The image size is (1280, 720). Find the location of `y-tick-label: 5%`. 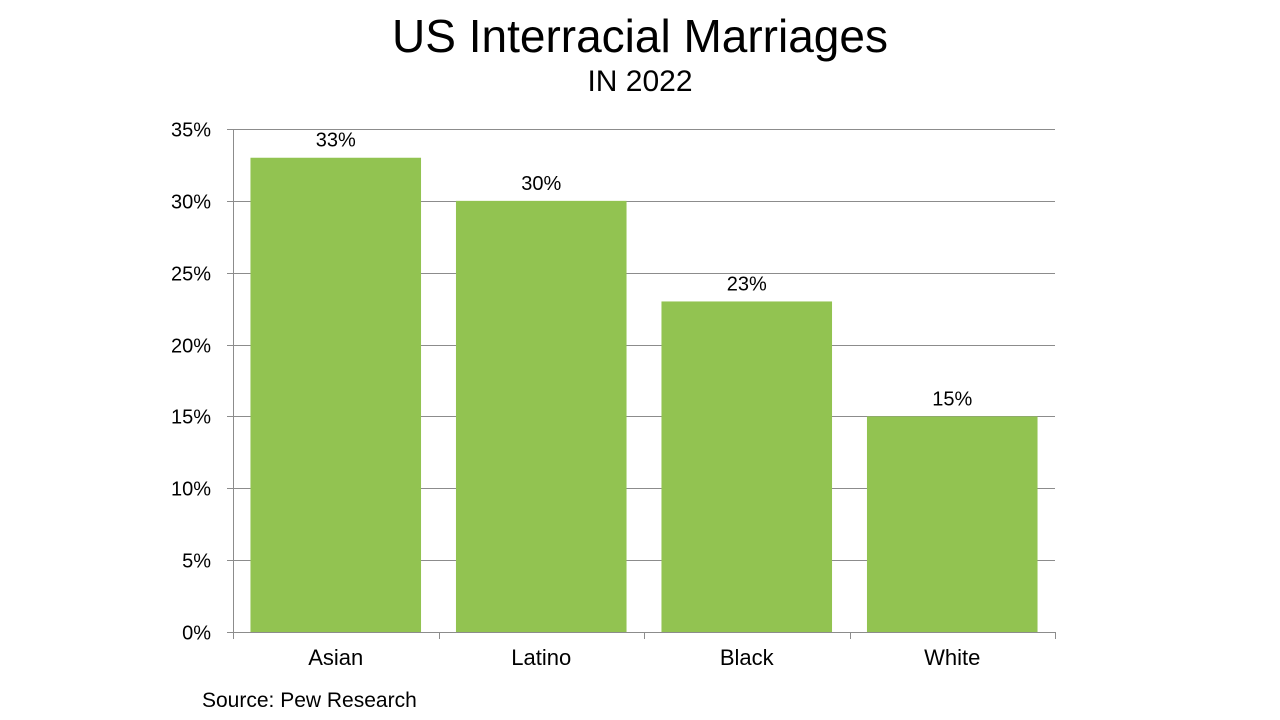

y-tick-label: 5% is located at coordinates (196, 562).